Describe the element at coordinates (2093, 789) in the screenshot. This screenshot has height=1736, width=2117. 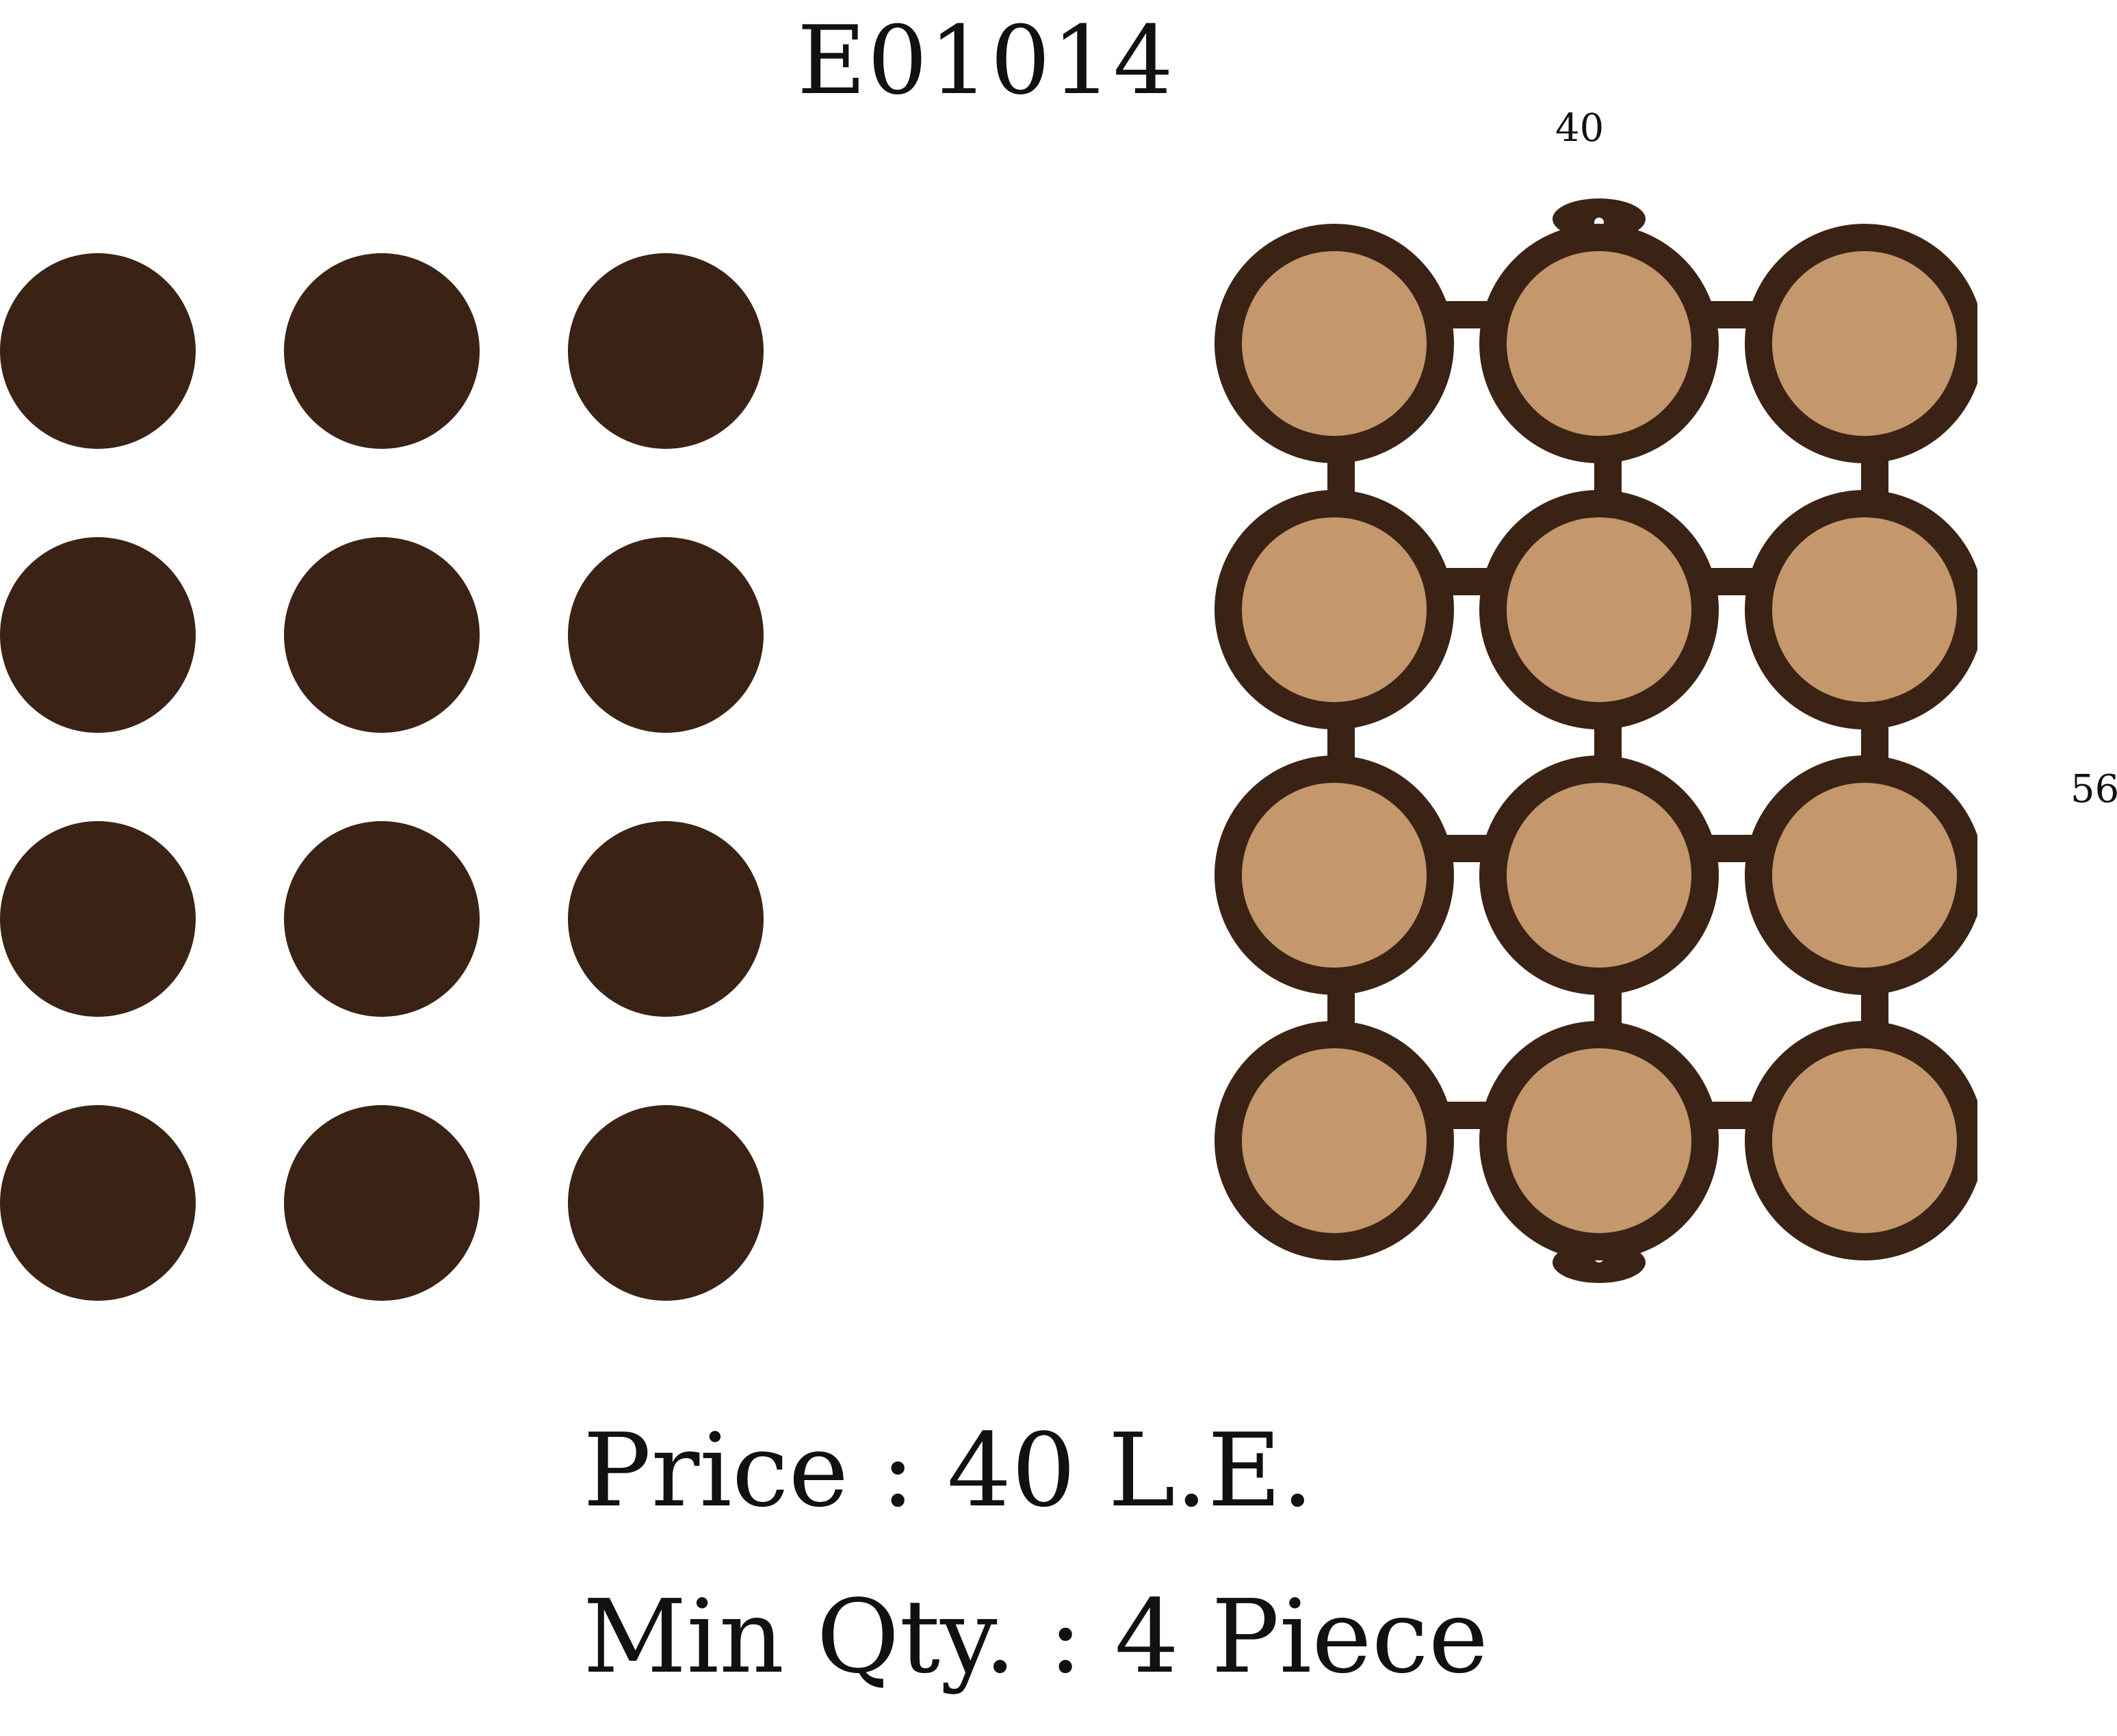
I see `height-dimension: 56` at that location.